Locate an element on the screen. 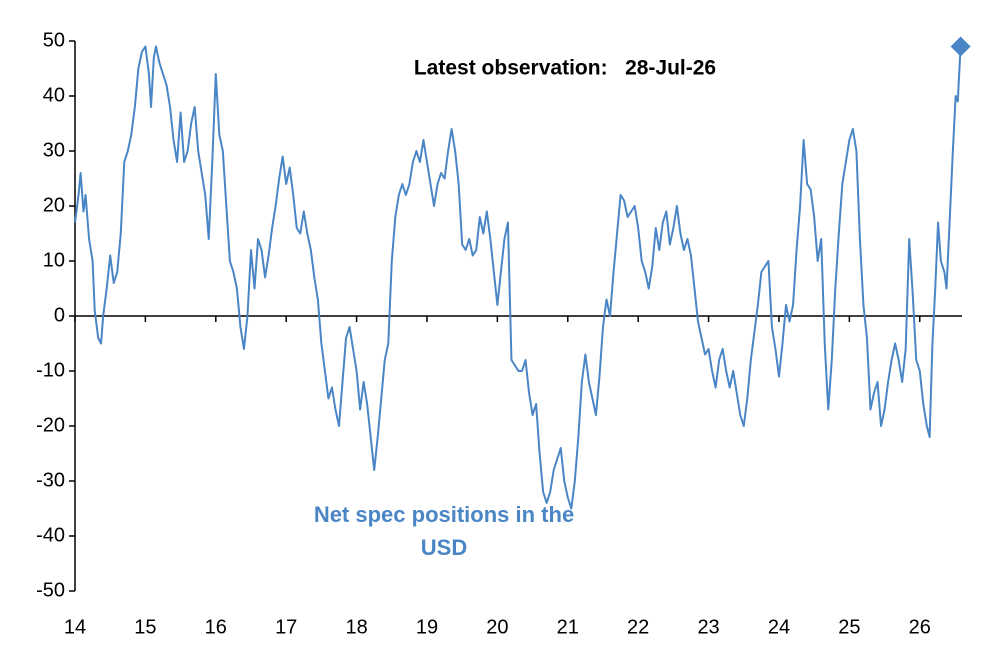 This screenshot has width=1000, height=666. y-tick-label: 50 is located at coordinates (54, 40).